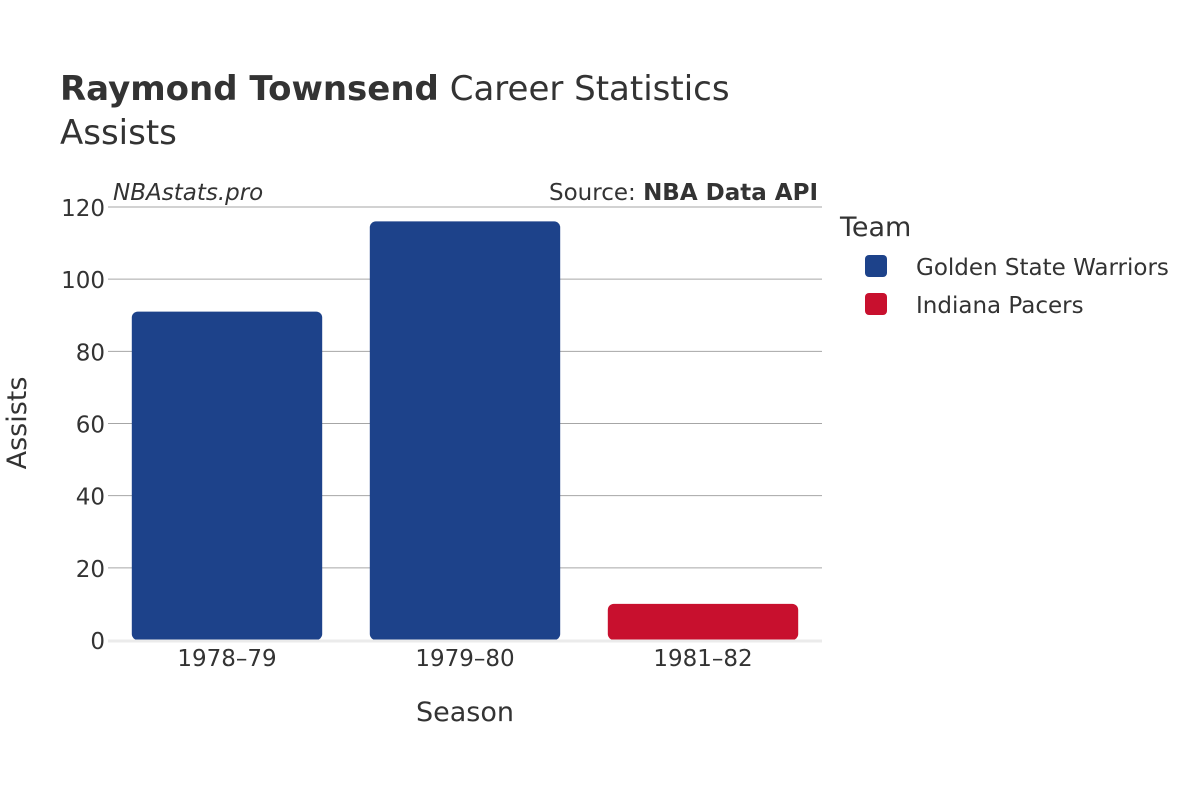 This screenshot has width=1200, height=800. I want to click on source-label: Source: NBA Data API, so click(683, 193).